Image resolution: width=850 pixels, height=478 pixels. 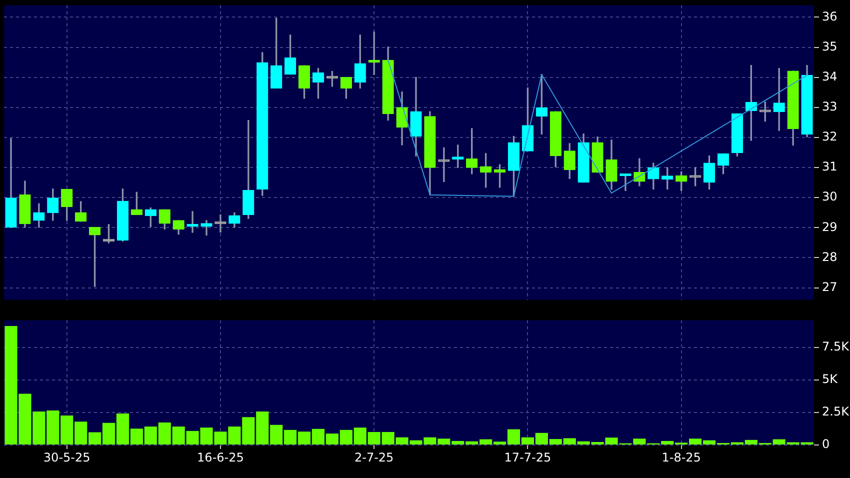 What do you see at coordinates (830, 137) in the screenshot?
I see `y-tick-label: 32` at bounding box center [830, 137].